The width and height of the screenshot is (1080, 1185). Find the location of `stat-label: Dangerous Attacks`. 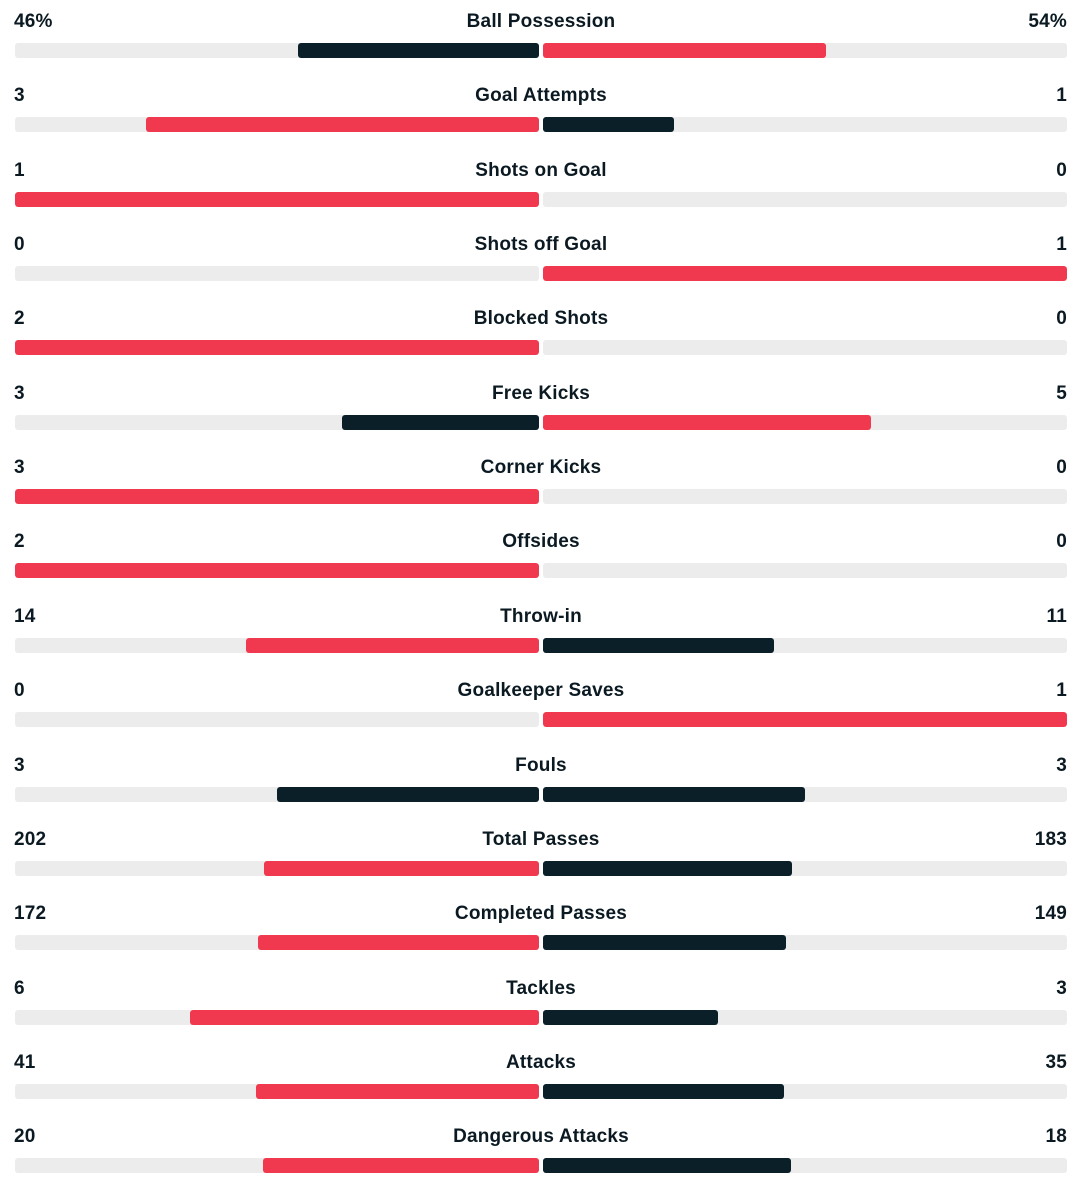

stat-label: Dangerous Attacks is located at coordinates (541, 1136).